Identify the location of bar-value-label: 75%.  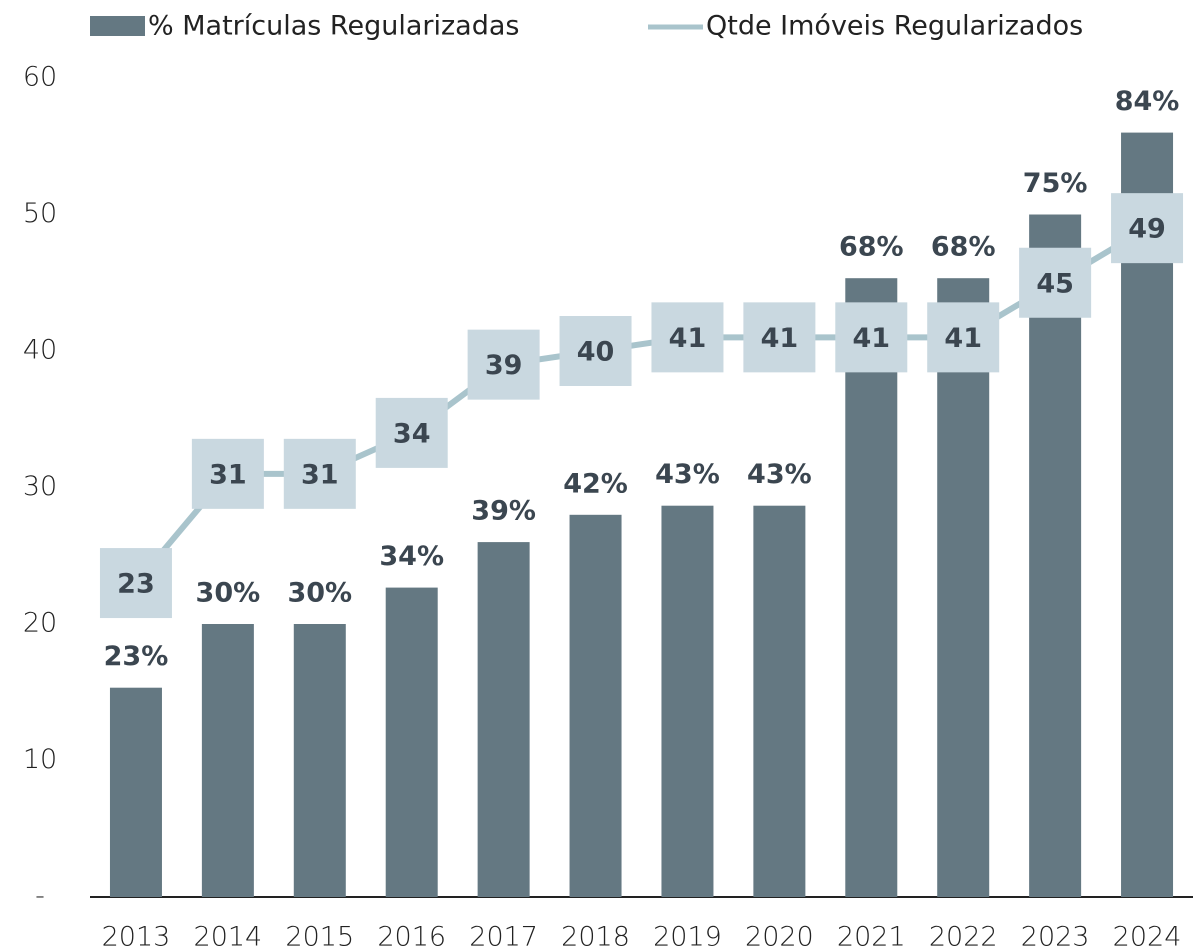
(1055, 183).